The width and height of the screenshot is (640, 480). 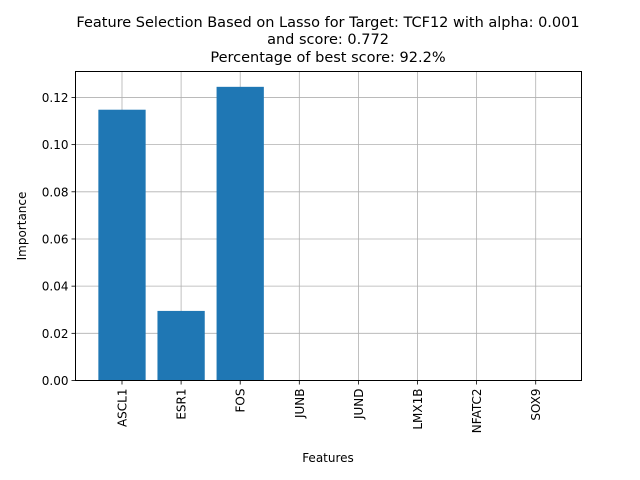 I want to click on x-tick-label: LMX1B, so click(x=418, y=409).